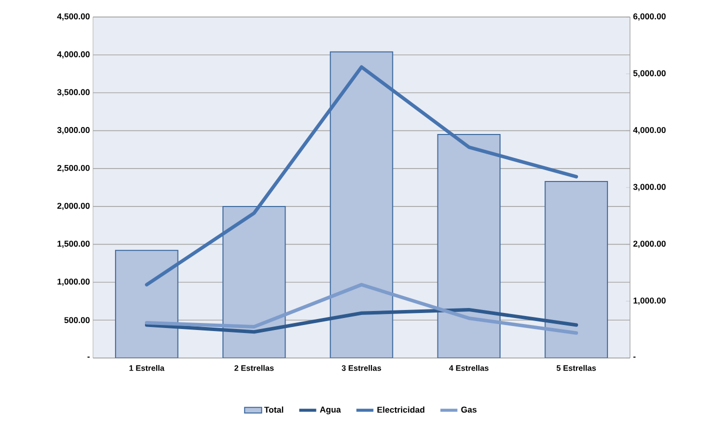 This screenshot has height=430, width=725. I want to click on y2-tick-label: 1,000.00, so click(650, 301).